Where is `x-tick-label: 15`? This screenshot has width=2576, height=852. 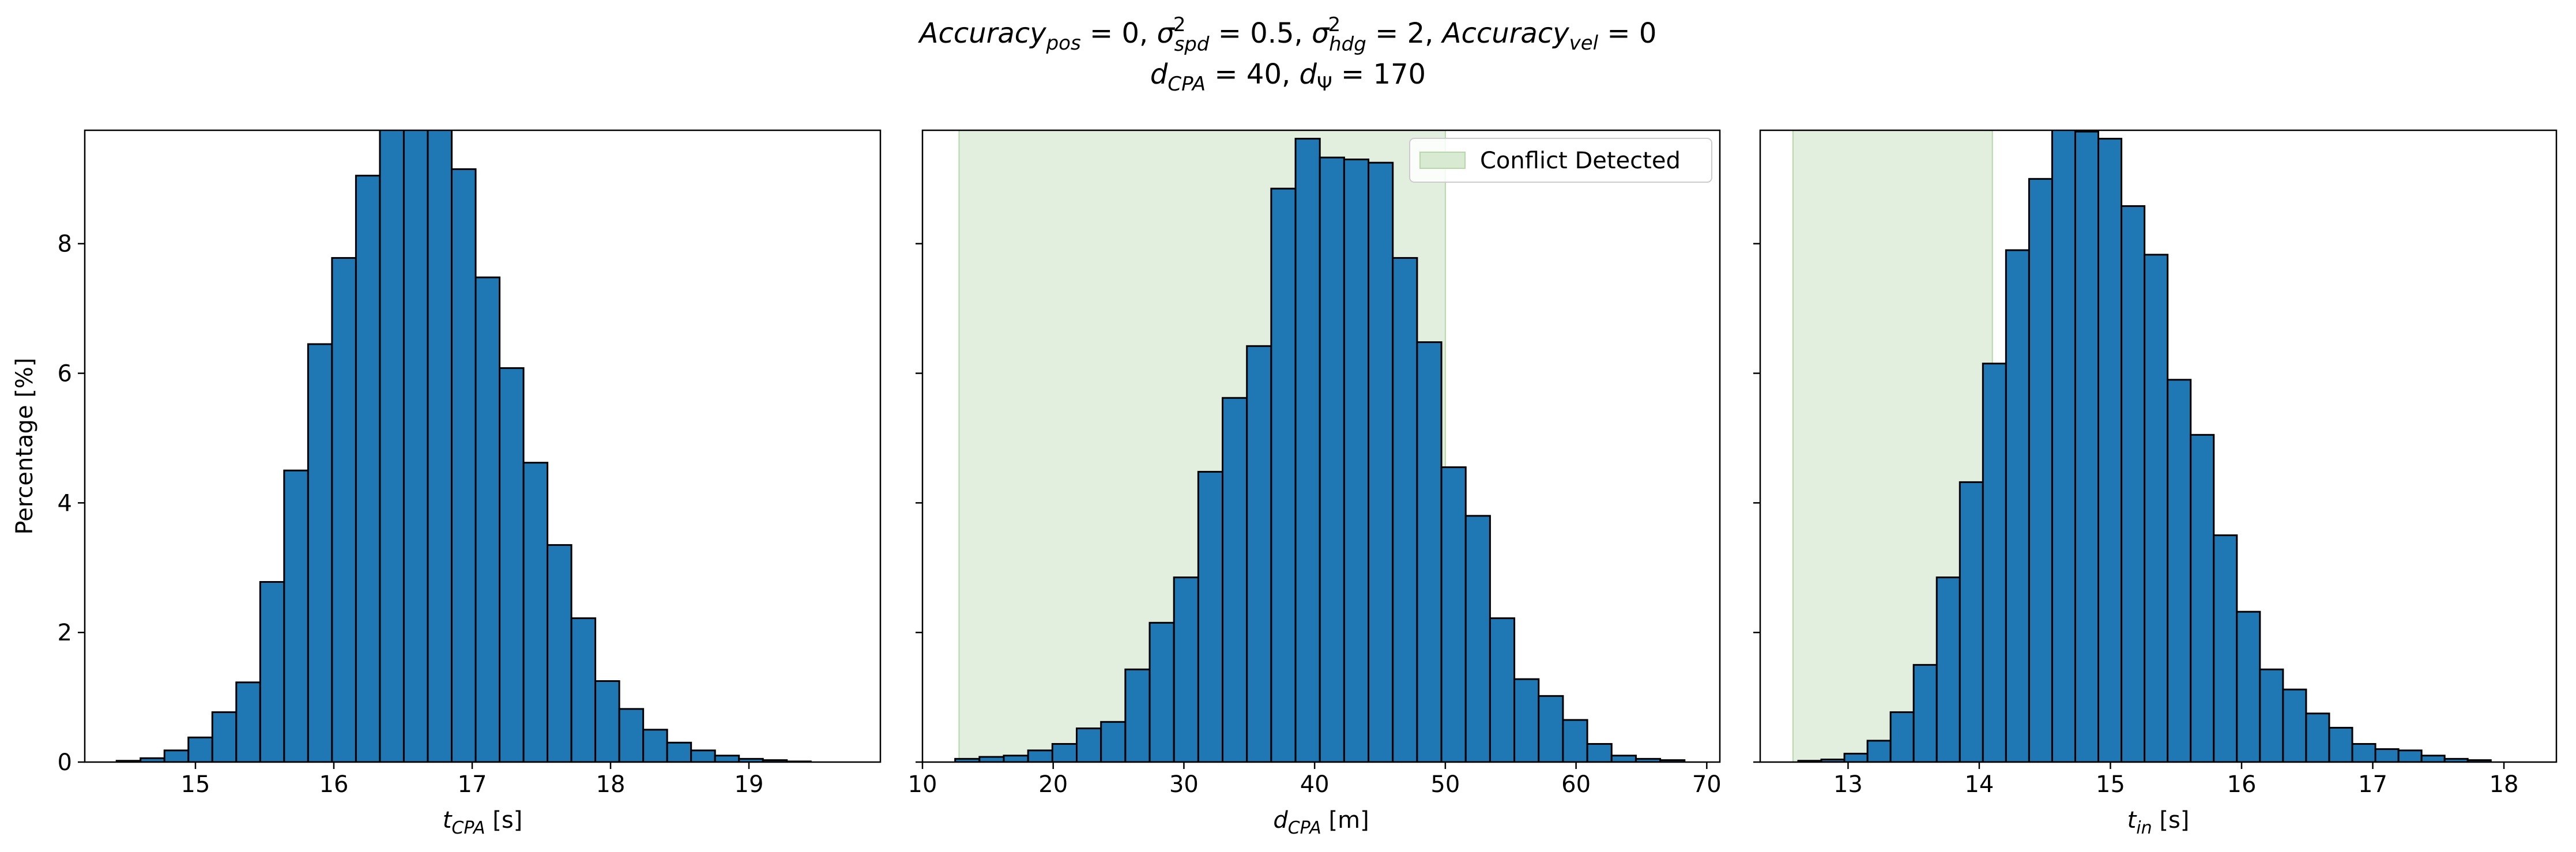
x-tick-label: 15 is located at coordinates (2110, 784).